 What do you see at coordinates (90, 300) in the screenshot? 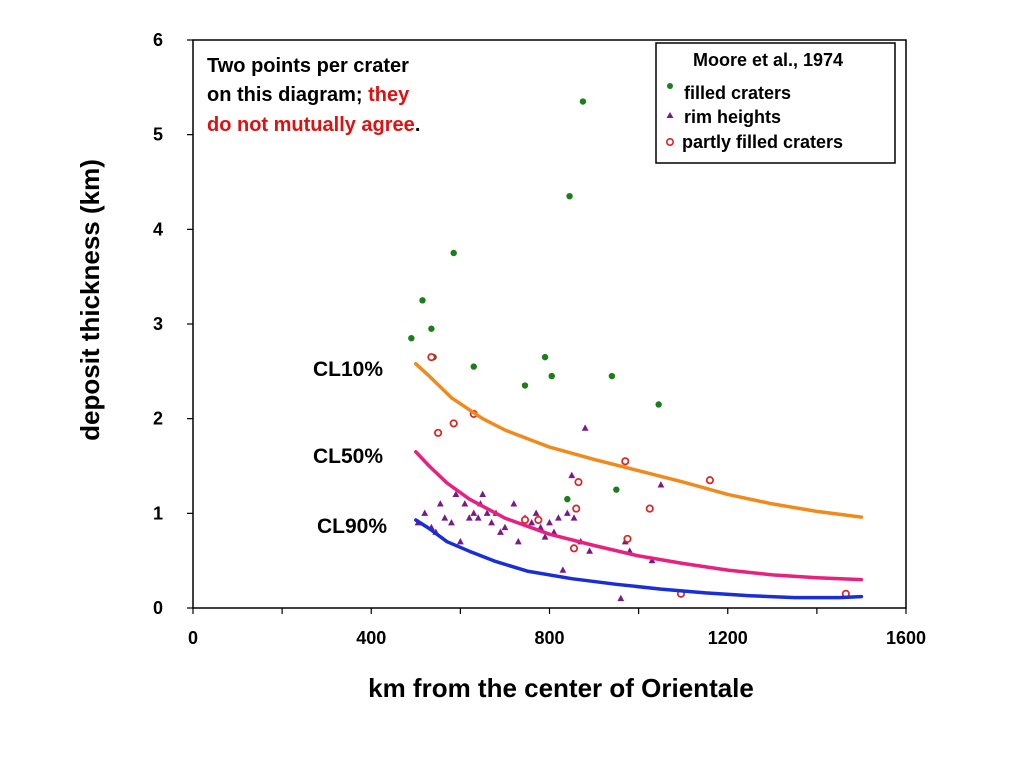
I see `y-axis-title: deposit thickness (km)` at bounding box center [90, 300].